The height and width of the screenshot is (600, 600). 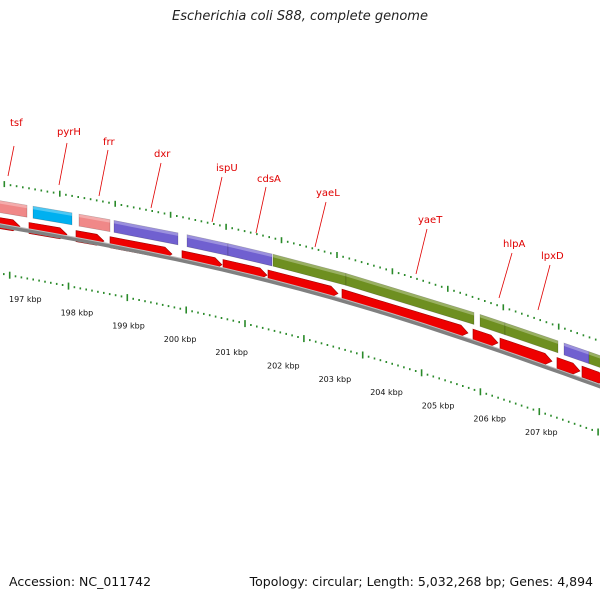 I want to click on scale-label: 204 kbp, so click(x=386, y=392).